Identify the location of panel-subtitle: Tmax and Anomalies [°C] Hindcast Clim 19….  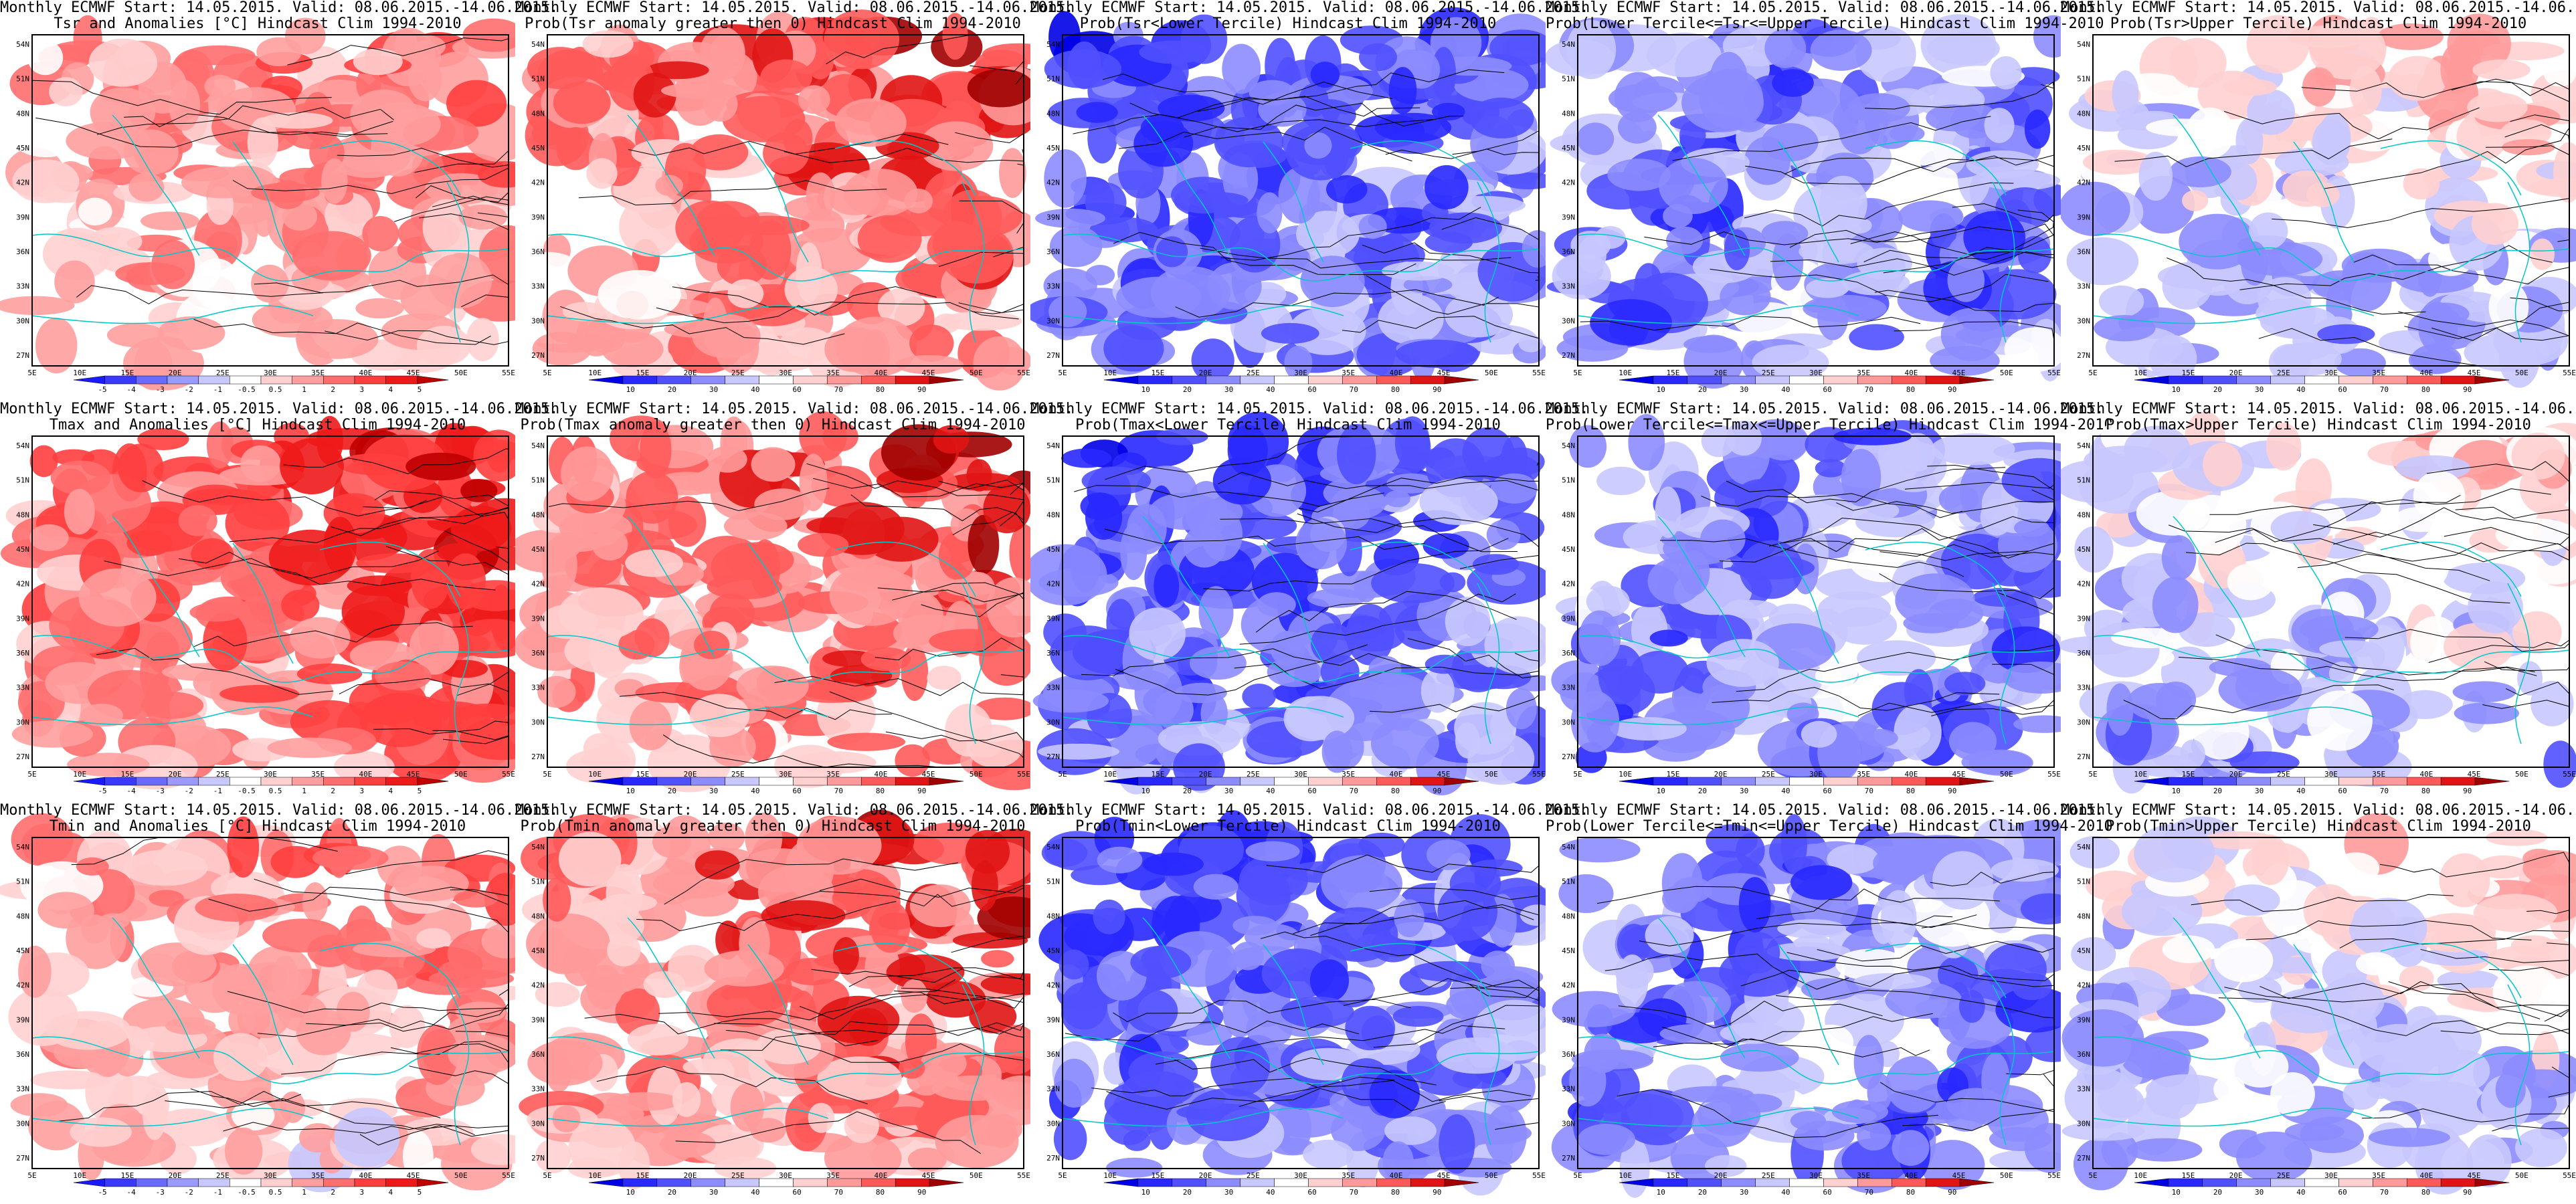
(257, 425).